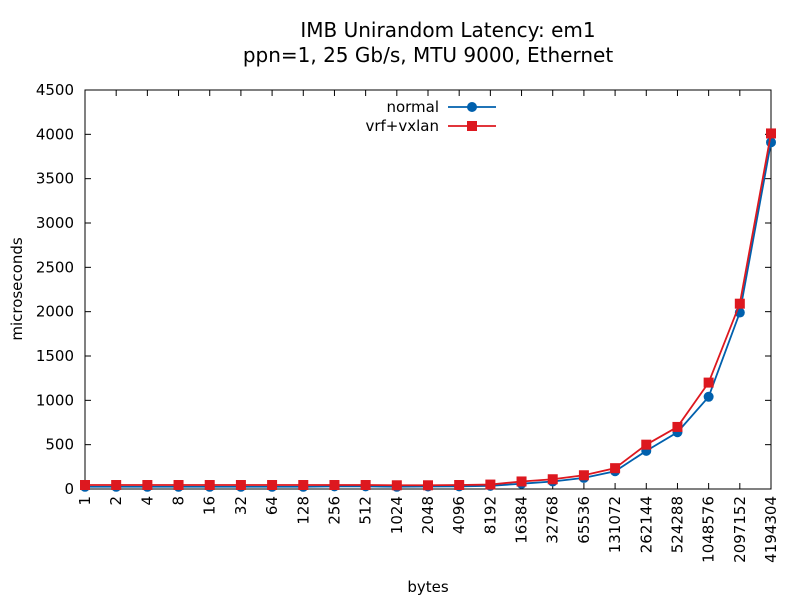  What do you see at coordinates (615, 524) in the screenshot?
I see `x-tick-label: 131072` at bounding box center [615, 524].